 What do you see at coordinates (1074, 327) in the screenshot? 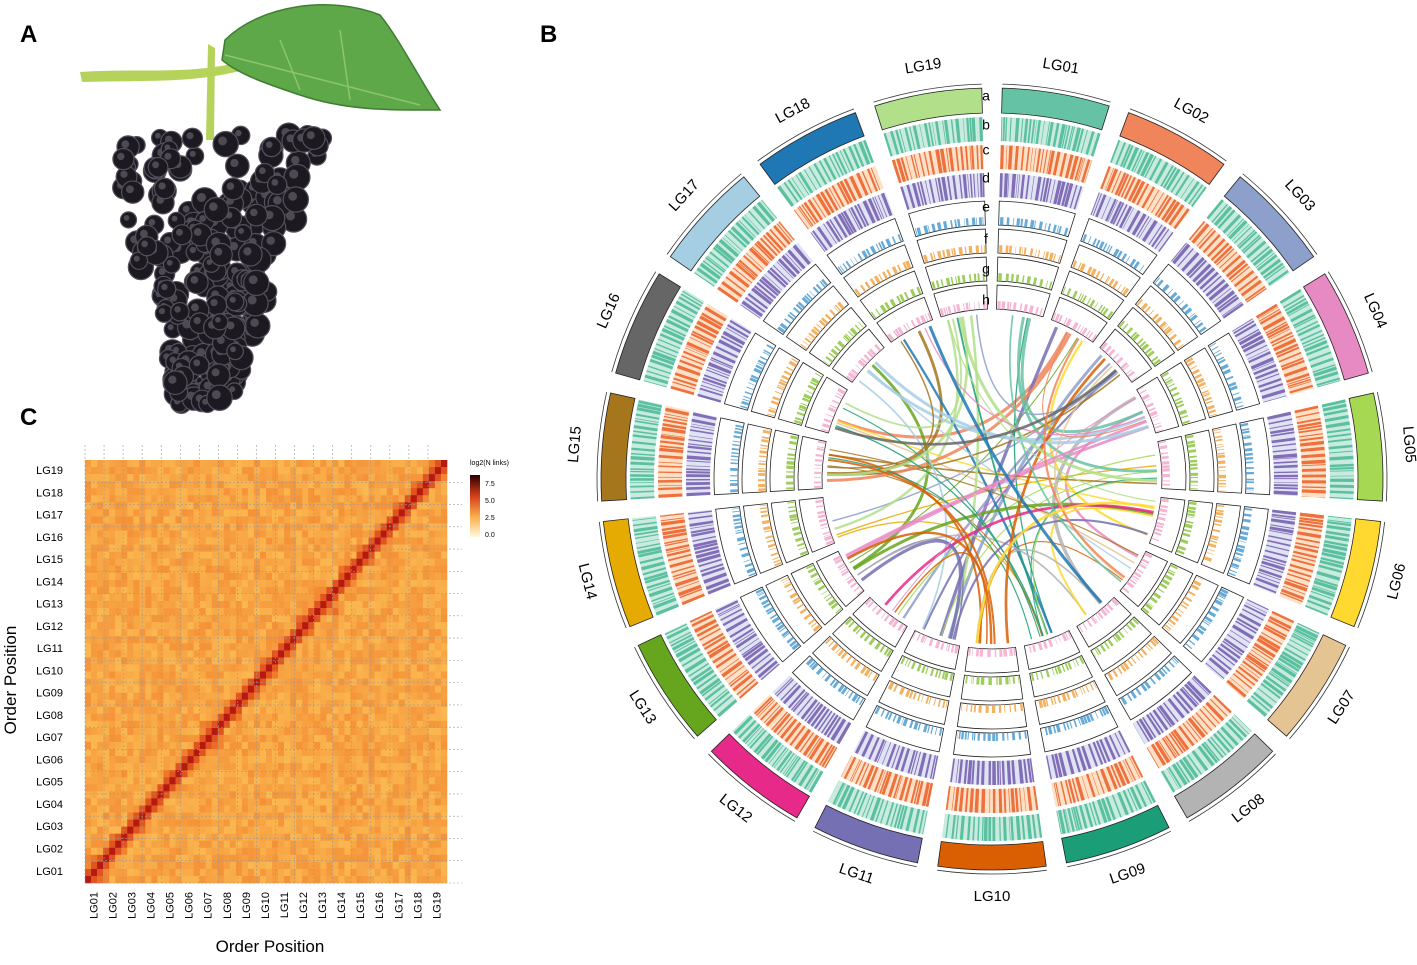
I see `track-hist` at bounding box center [1074, 327].